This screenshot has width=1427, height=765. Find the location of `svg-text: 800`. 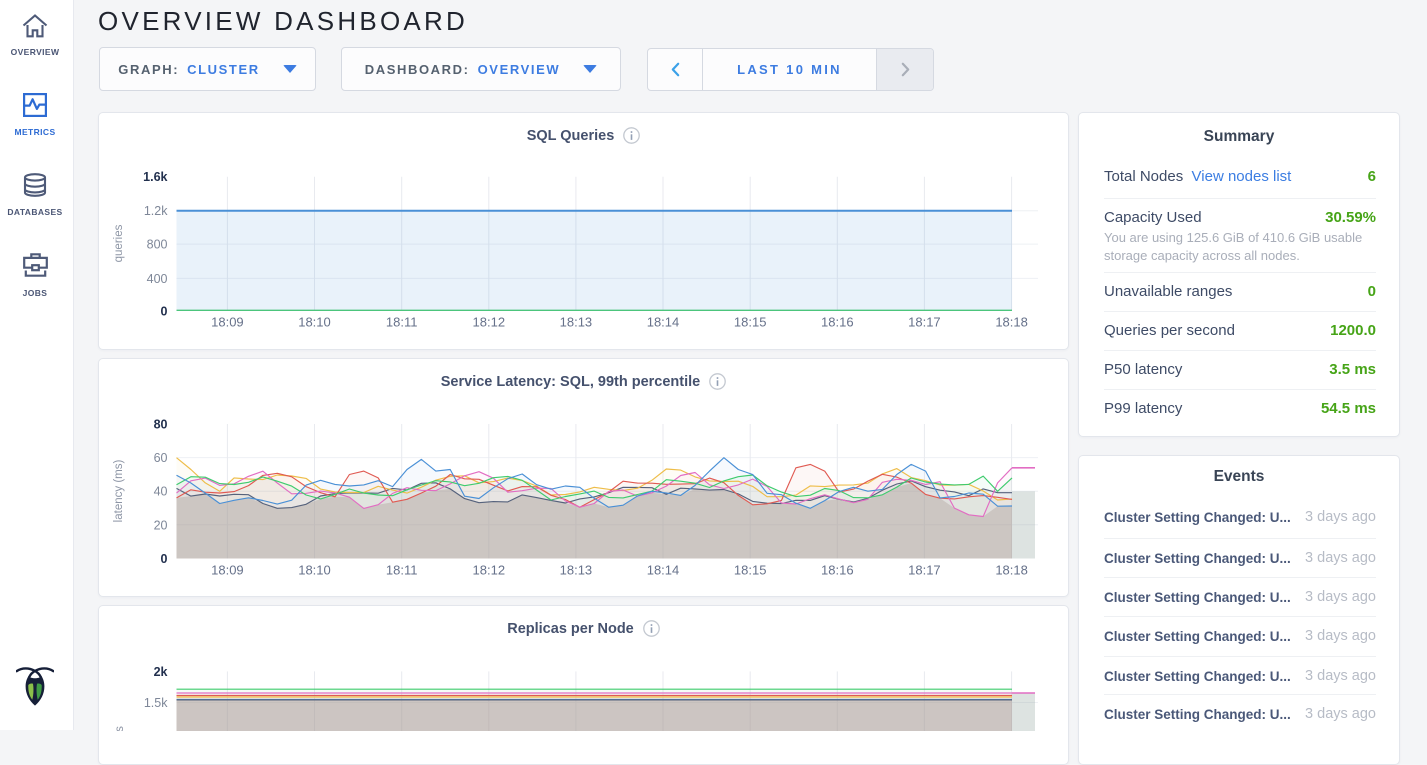

svg-text: 800 is located at coordinates (157, 245).